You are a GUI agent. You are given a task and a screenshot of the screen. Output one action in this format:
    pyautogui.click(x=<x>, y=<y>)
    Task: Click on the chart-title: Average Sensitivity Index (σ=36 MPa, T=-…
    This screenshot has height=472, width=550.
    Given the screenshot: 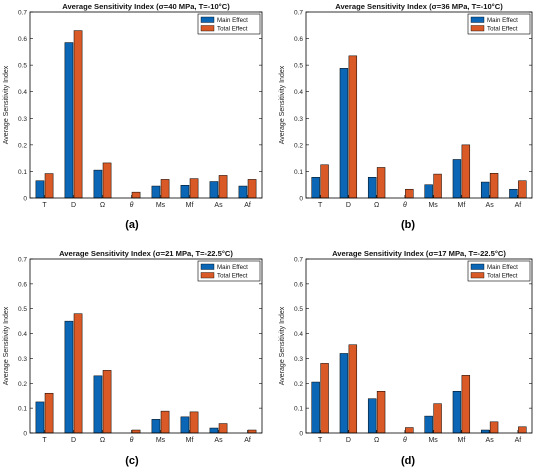 What is the action you would take?
    pyautogui.click(x=419, y=6)
    